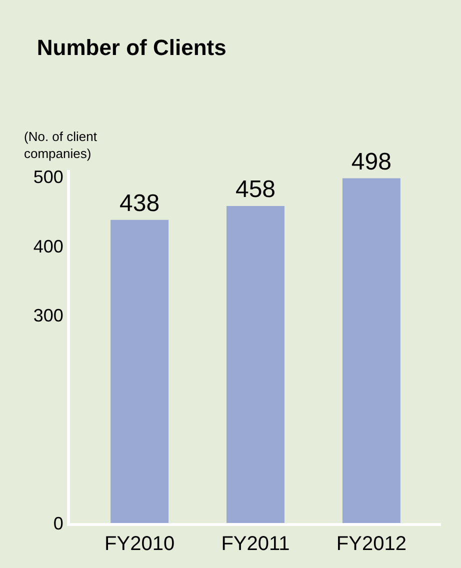  What do you see at coordinates (48, 316) in the screenshot?
I see `y-tick-label: 300` at bounding box center [48, 316].